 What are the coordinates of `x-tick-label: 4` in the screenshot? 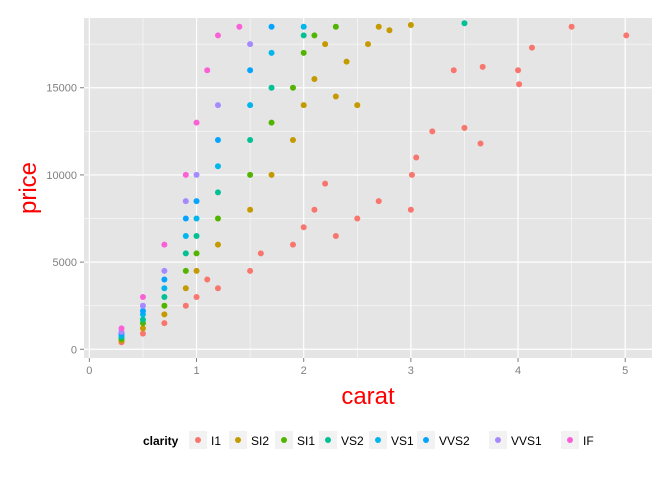 It's located at (518, 371).